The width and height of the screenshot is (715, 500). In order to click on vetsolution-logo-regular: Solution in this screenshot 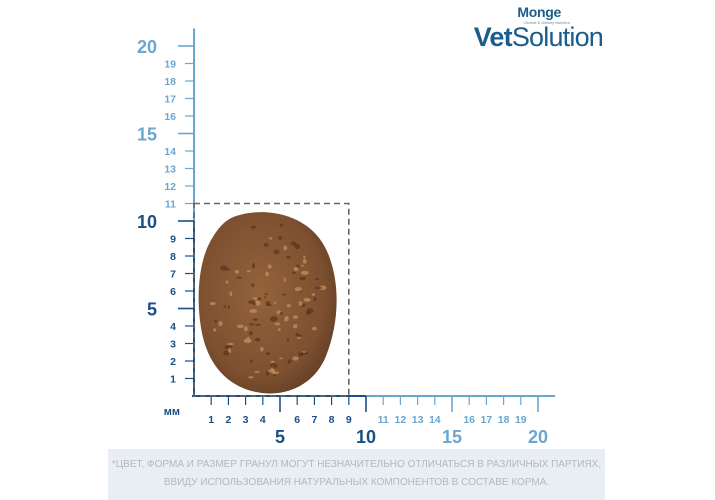, I will do `click(557, 37)`.